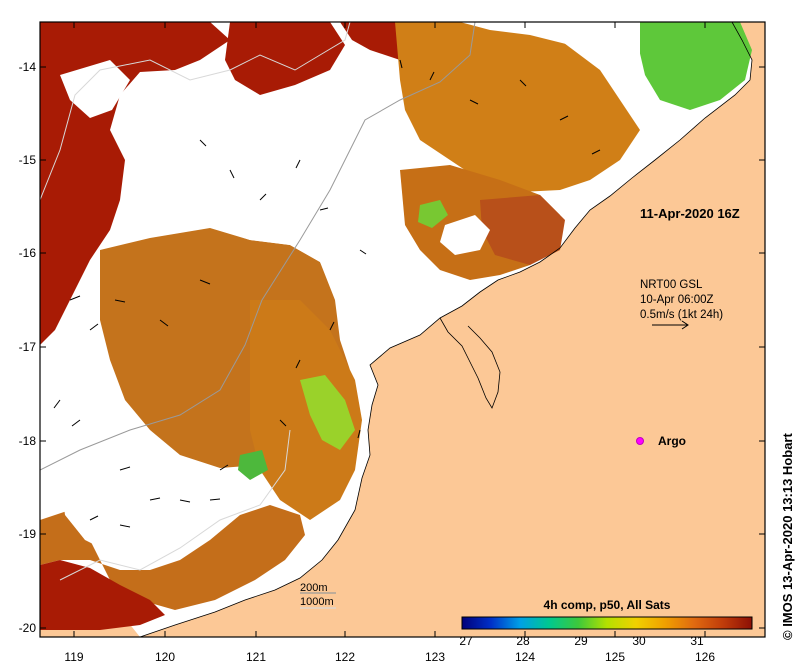 The image size is (809, 672). What do you see at coordinates (195, 111) in the screenshot?
I see `contour-1000m` at bounding box center [195, 111].